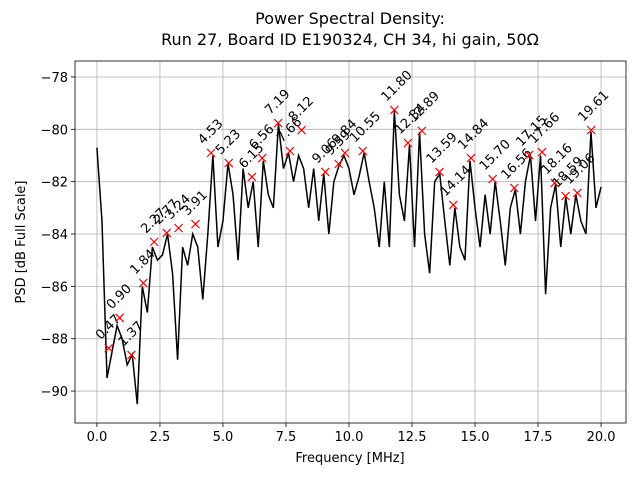 This screenshot has height=480, width=640. I want to click on x-tick-label: 5.0, so click(223, 437).